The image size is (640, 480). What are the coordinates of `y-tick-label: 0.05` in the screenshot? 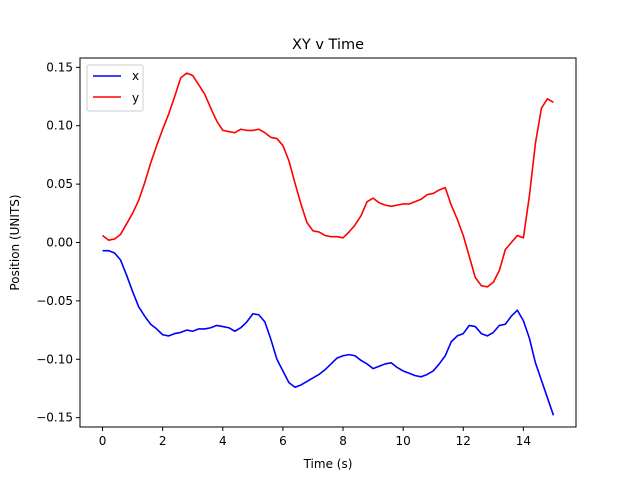 It's located at (59, 184).